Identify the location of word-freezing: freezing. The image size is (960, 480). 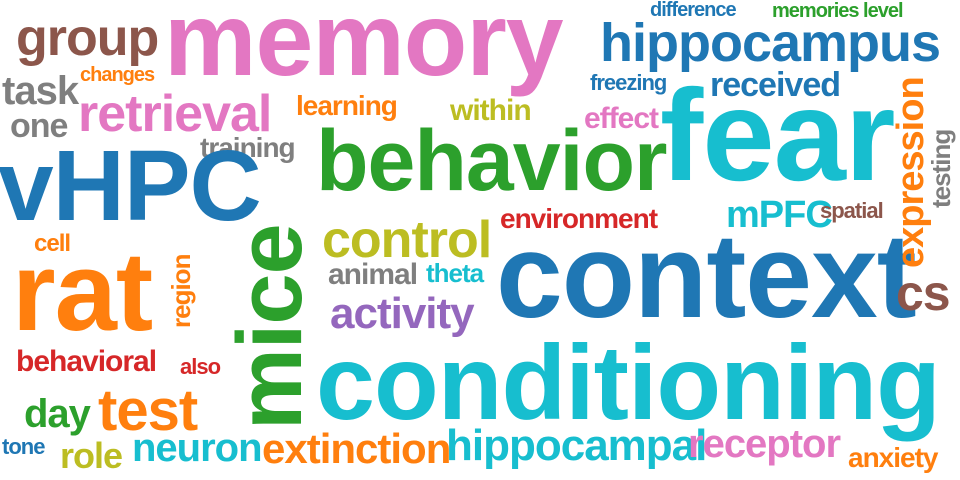
(628, 82).